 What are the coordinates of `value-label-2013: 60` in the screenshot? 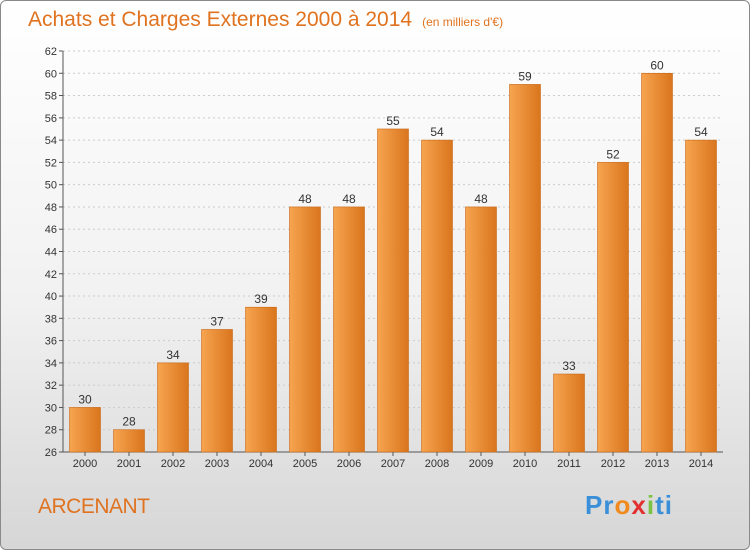 It's located at (657, 65).